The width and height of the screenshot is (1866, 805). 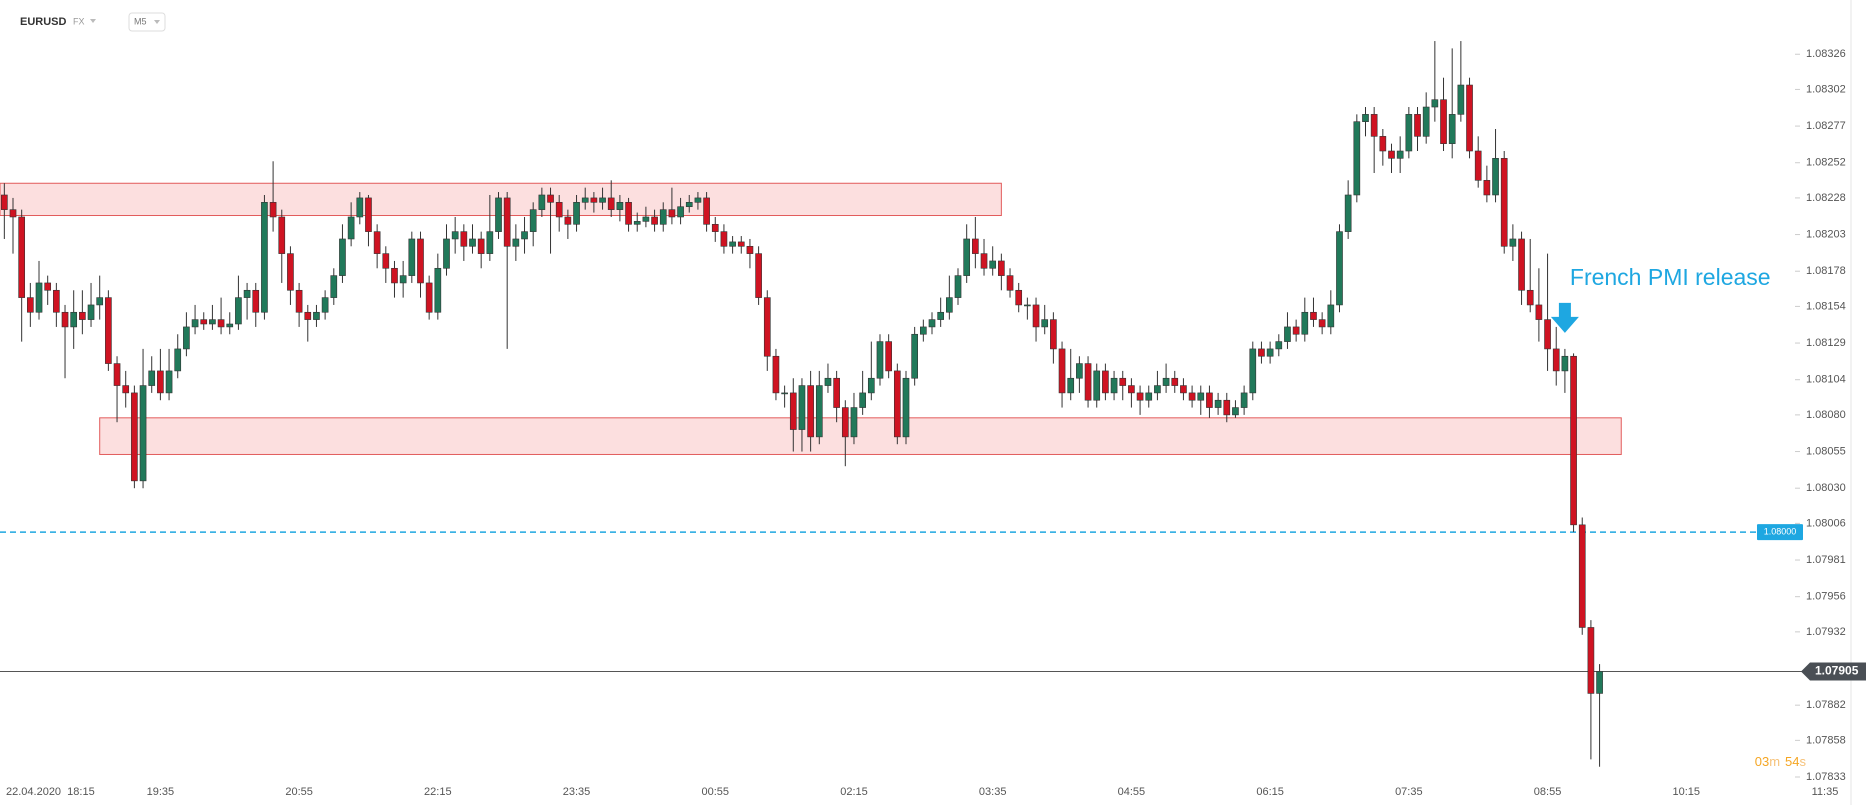 What do you see at coordinates (1826, 523) in the screenshot?
I see `y-tick-label: 1.08006` at bounding box center [1826, 523].